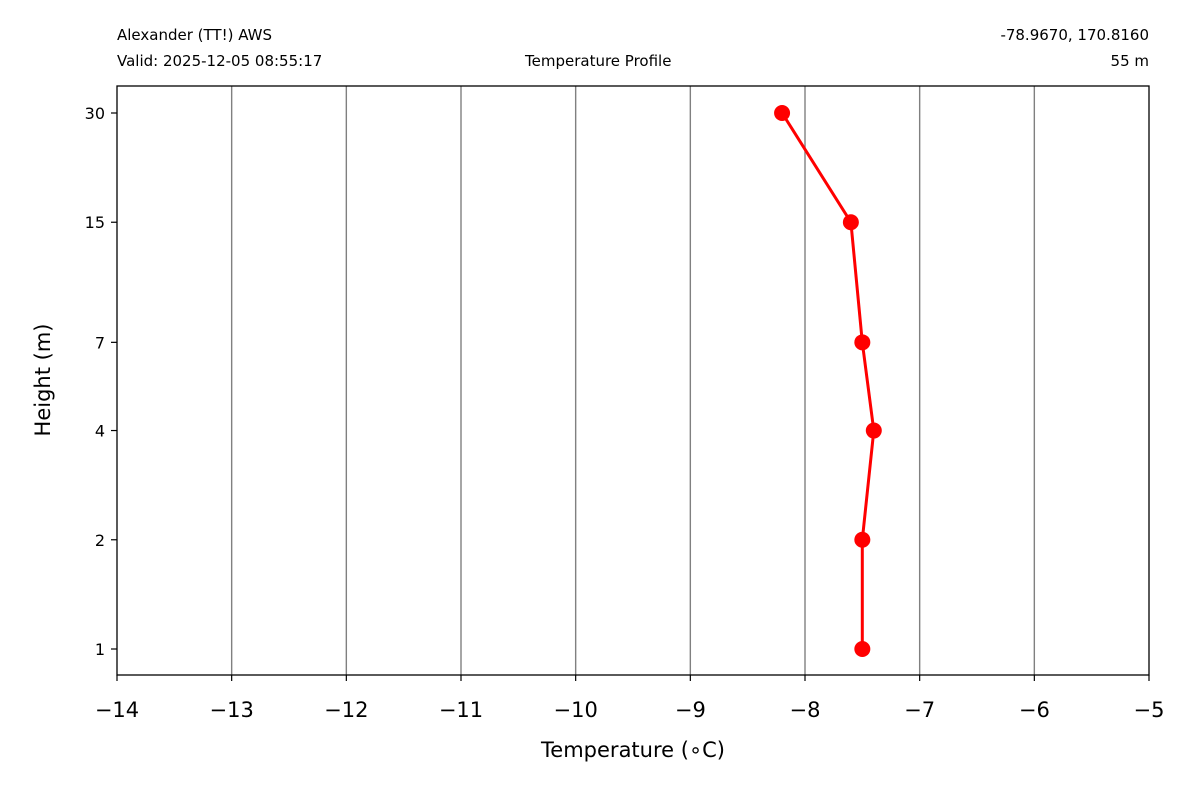 The height and width of the screenshot is (800, 1200). I want to click on y-tick-label: 2, so click(100, 540).